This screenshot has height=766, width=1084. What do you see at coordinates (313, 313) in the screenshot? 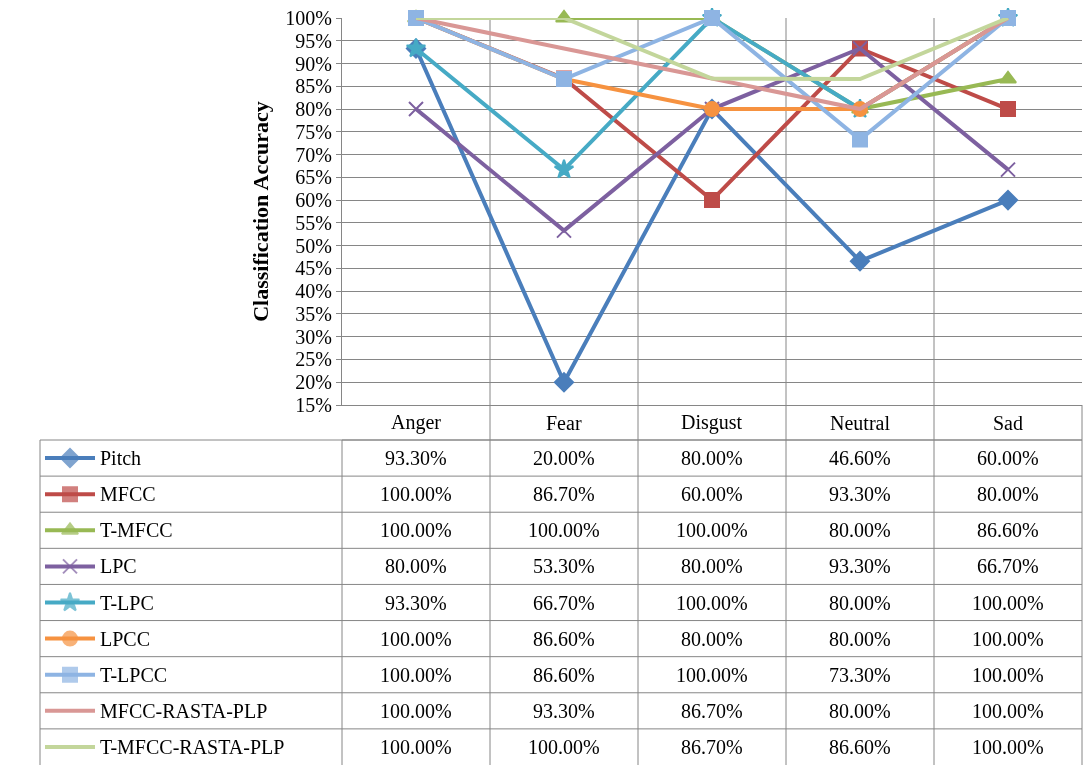
I see `y-tick-label: 35%` at bounding box center [313, 313].